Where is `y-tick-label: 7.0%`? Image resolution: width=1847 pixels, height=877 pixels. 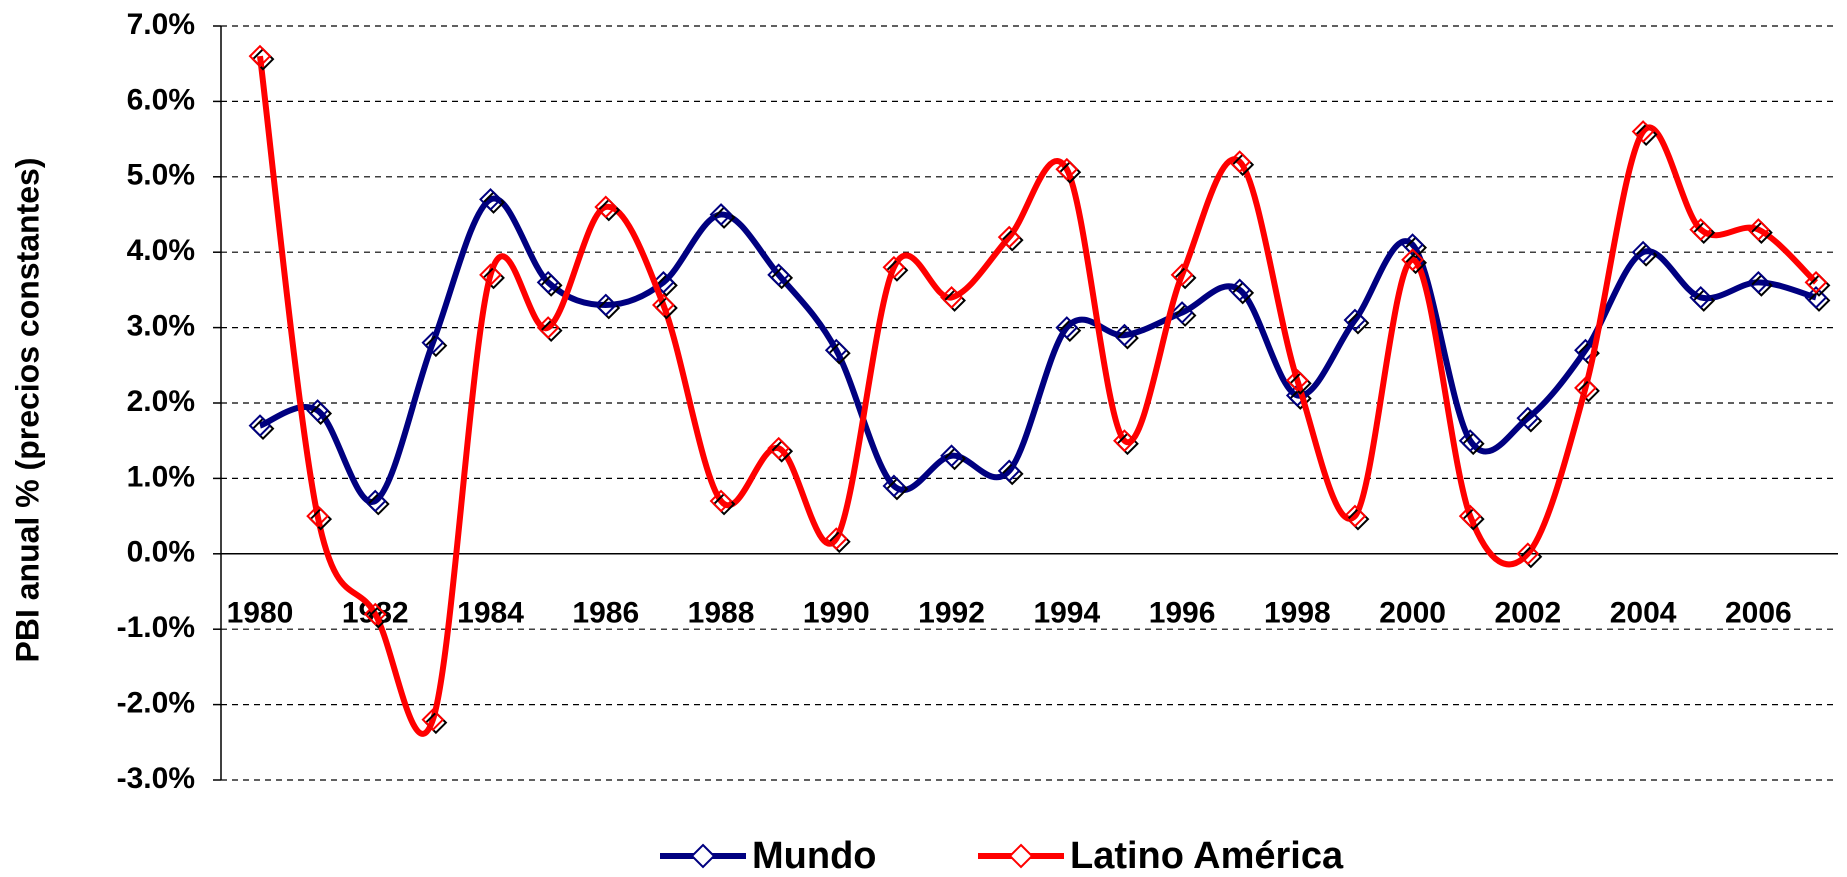 y-tick-label: 7.0% is located at coordinates (161, 24).